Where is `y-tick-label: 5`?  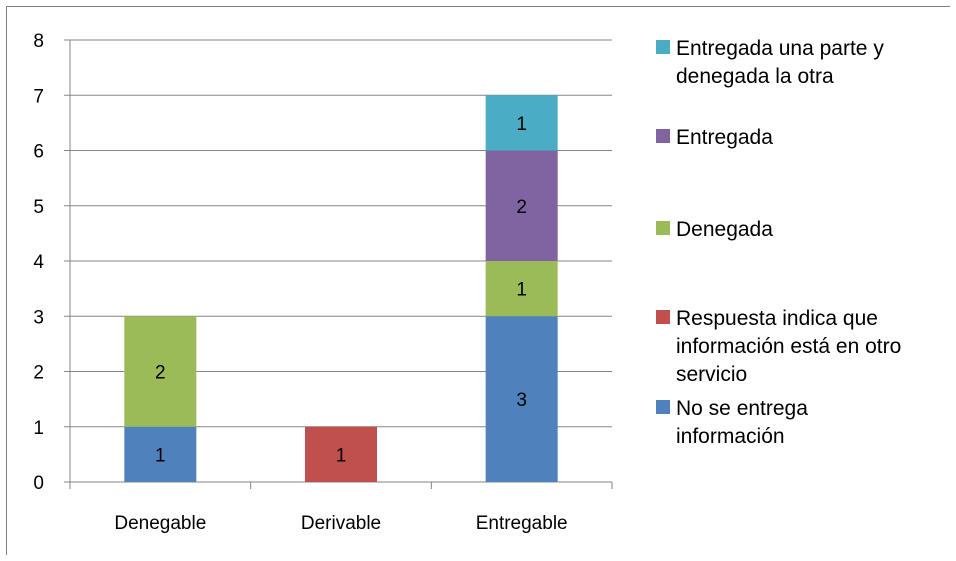
y-tick-label: 5 is located at coordinates (38, 207).